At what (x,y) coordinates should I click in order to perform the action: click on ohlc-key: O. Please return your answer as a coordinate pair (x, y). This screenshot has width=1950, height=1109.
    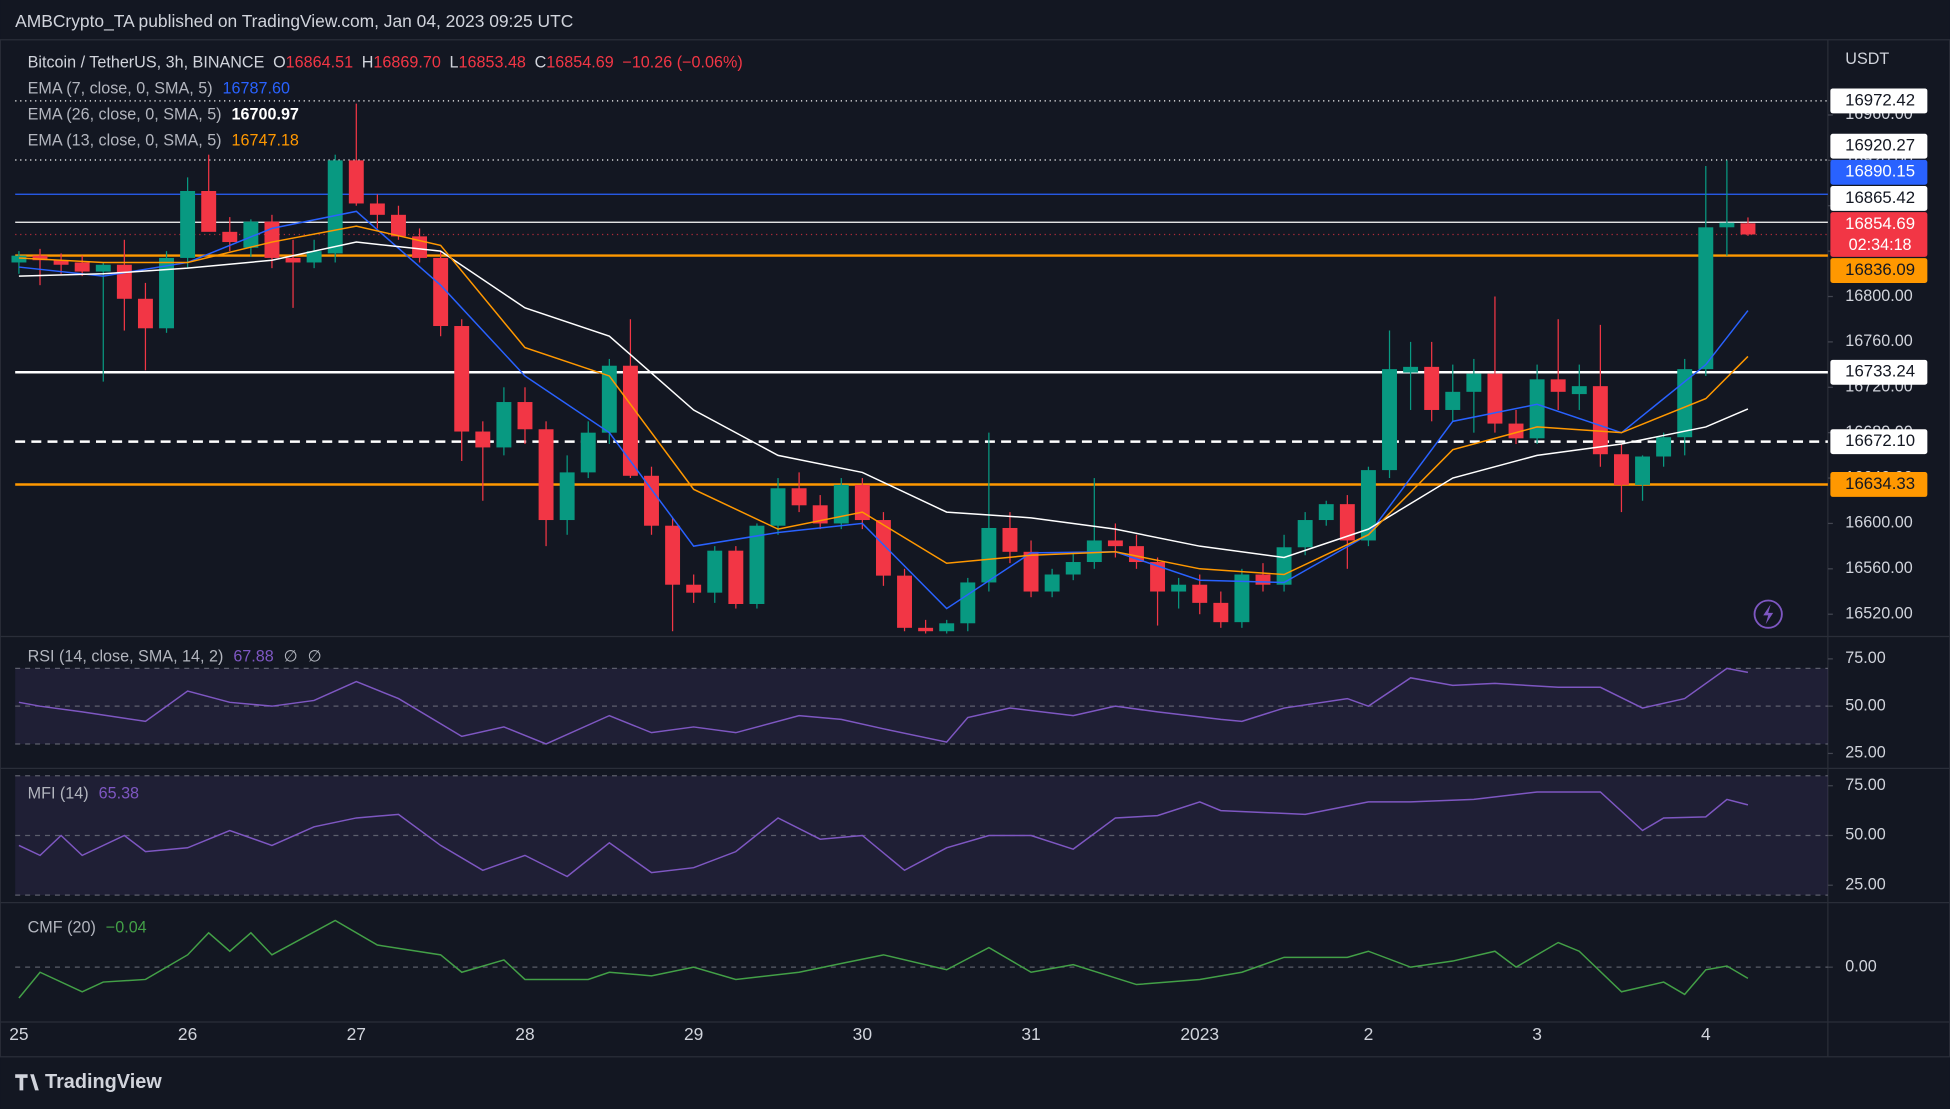
    Looking at the image, I should click on (279, 63).